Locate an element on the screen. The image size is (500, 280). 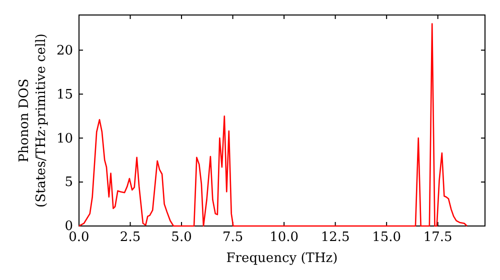
y-tick-label: 10 is located at coordinates (64, 138).